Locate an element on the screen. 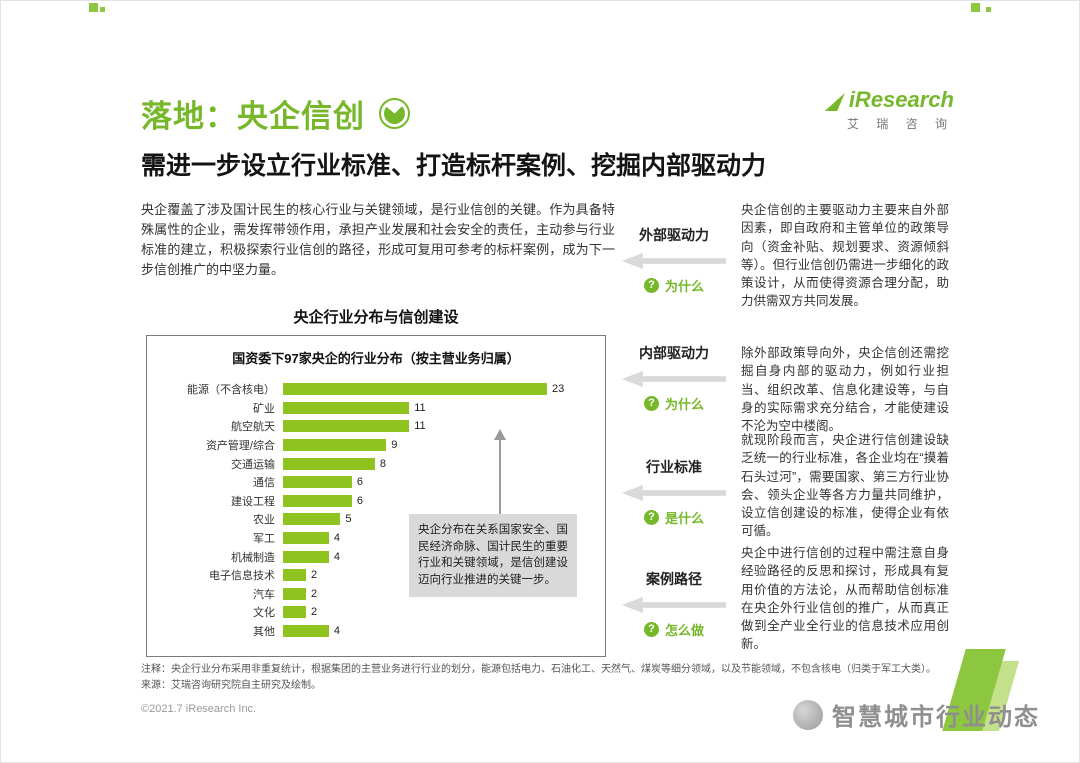 Image resolution: width=1080 pixels, height=763 pixels. page-title: 落地：央企信创 is located at coordinates (253, 116).